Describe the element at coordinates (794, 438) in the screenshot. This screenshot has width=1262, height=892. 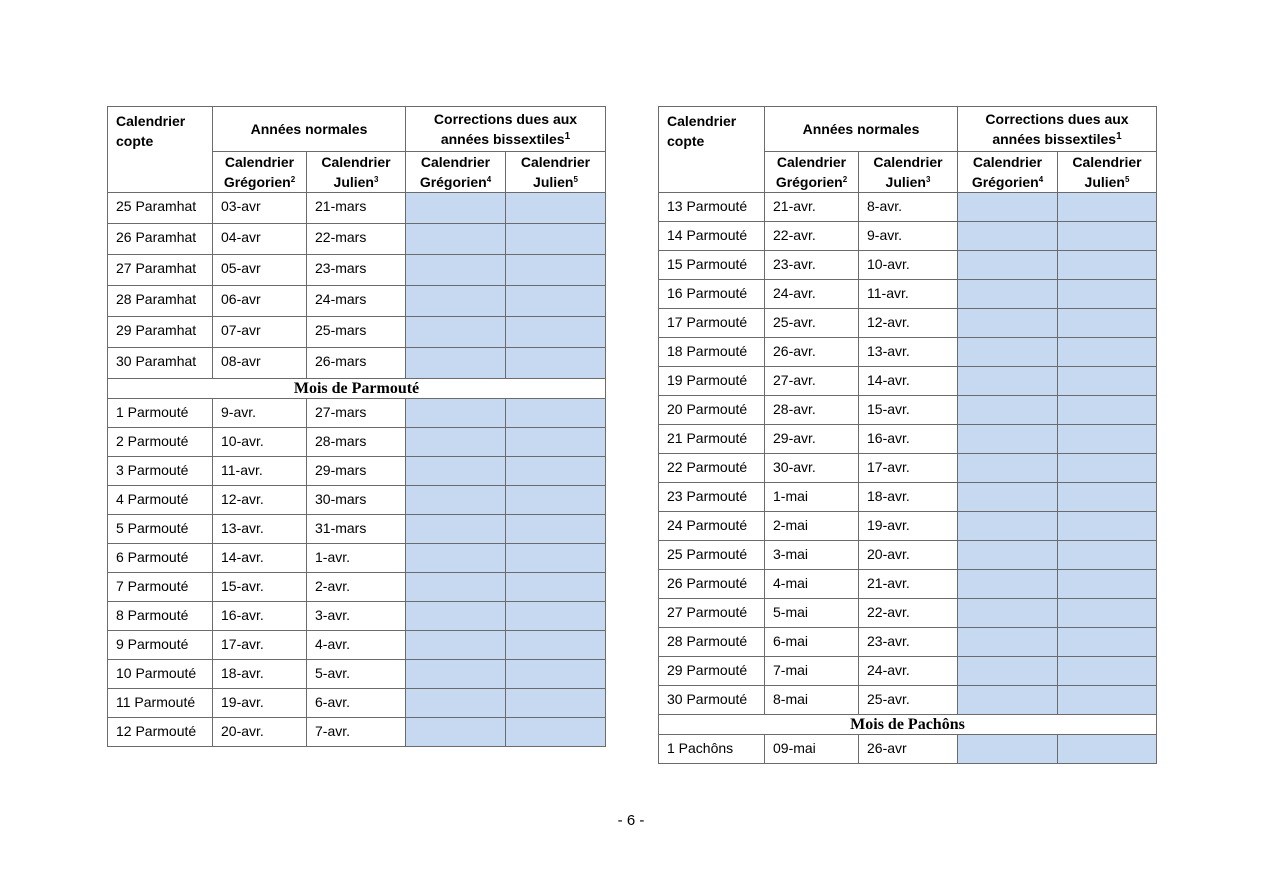
I see `gregorian-date-cell-text: 29-avr.` at that location.